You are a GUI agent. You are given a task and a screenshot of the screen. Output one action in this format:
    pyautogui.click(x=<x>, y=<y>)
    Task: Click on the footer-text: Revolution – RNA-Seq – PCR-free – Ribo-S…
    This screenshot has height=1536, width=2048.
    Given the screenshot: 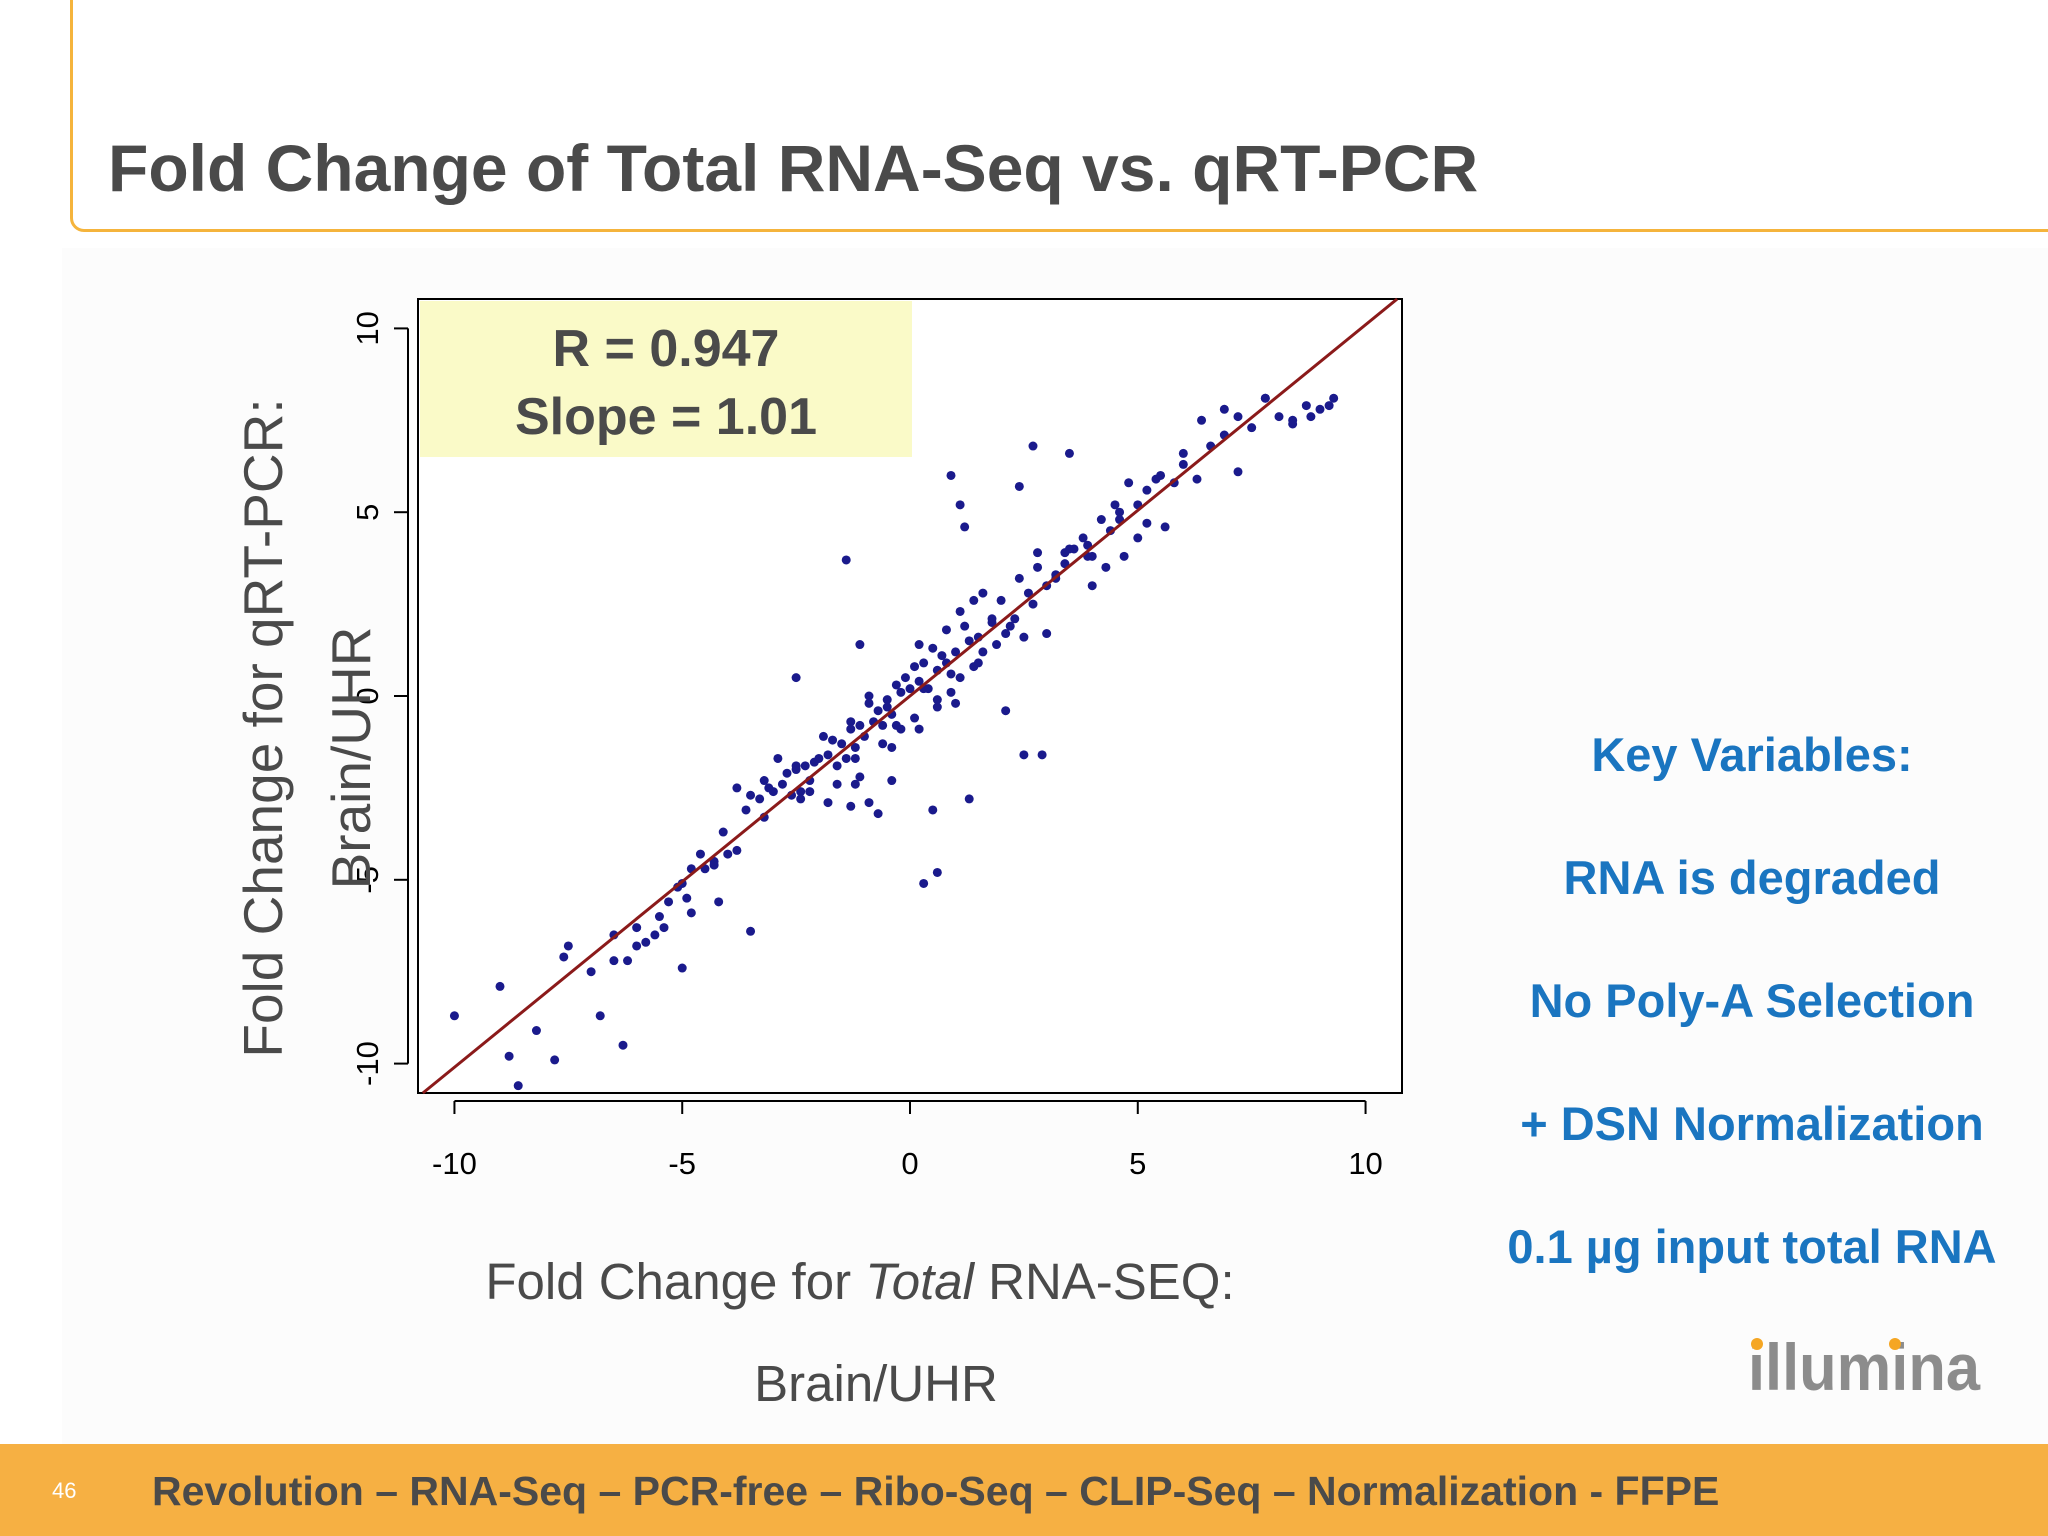 What is the action you would take?
    pyautogui.click(x=936, y=1491)
    